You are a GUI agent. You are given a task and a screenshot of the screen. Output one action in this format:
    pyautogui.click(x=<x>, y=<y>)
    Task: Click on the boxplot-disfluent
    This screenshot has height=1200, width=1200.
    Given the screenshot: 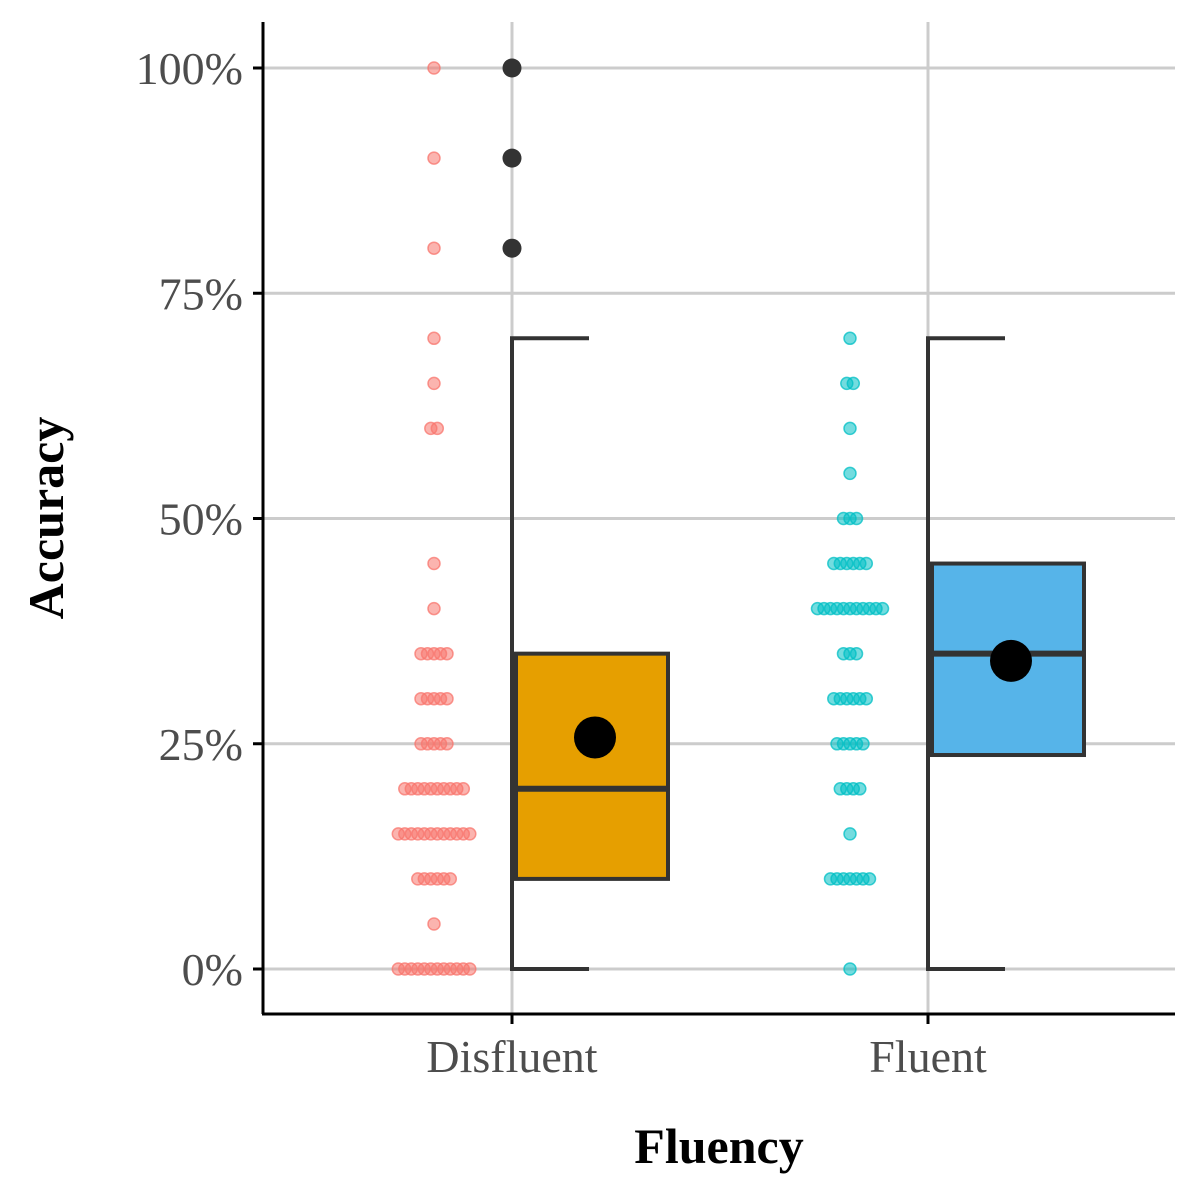 What is the action you would take?
    pyautogui.click(x=586, y=514)
    